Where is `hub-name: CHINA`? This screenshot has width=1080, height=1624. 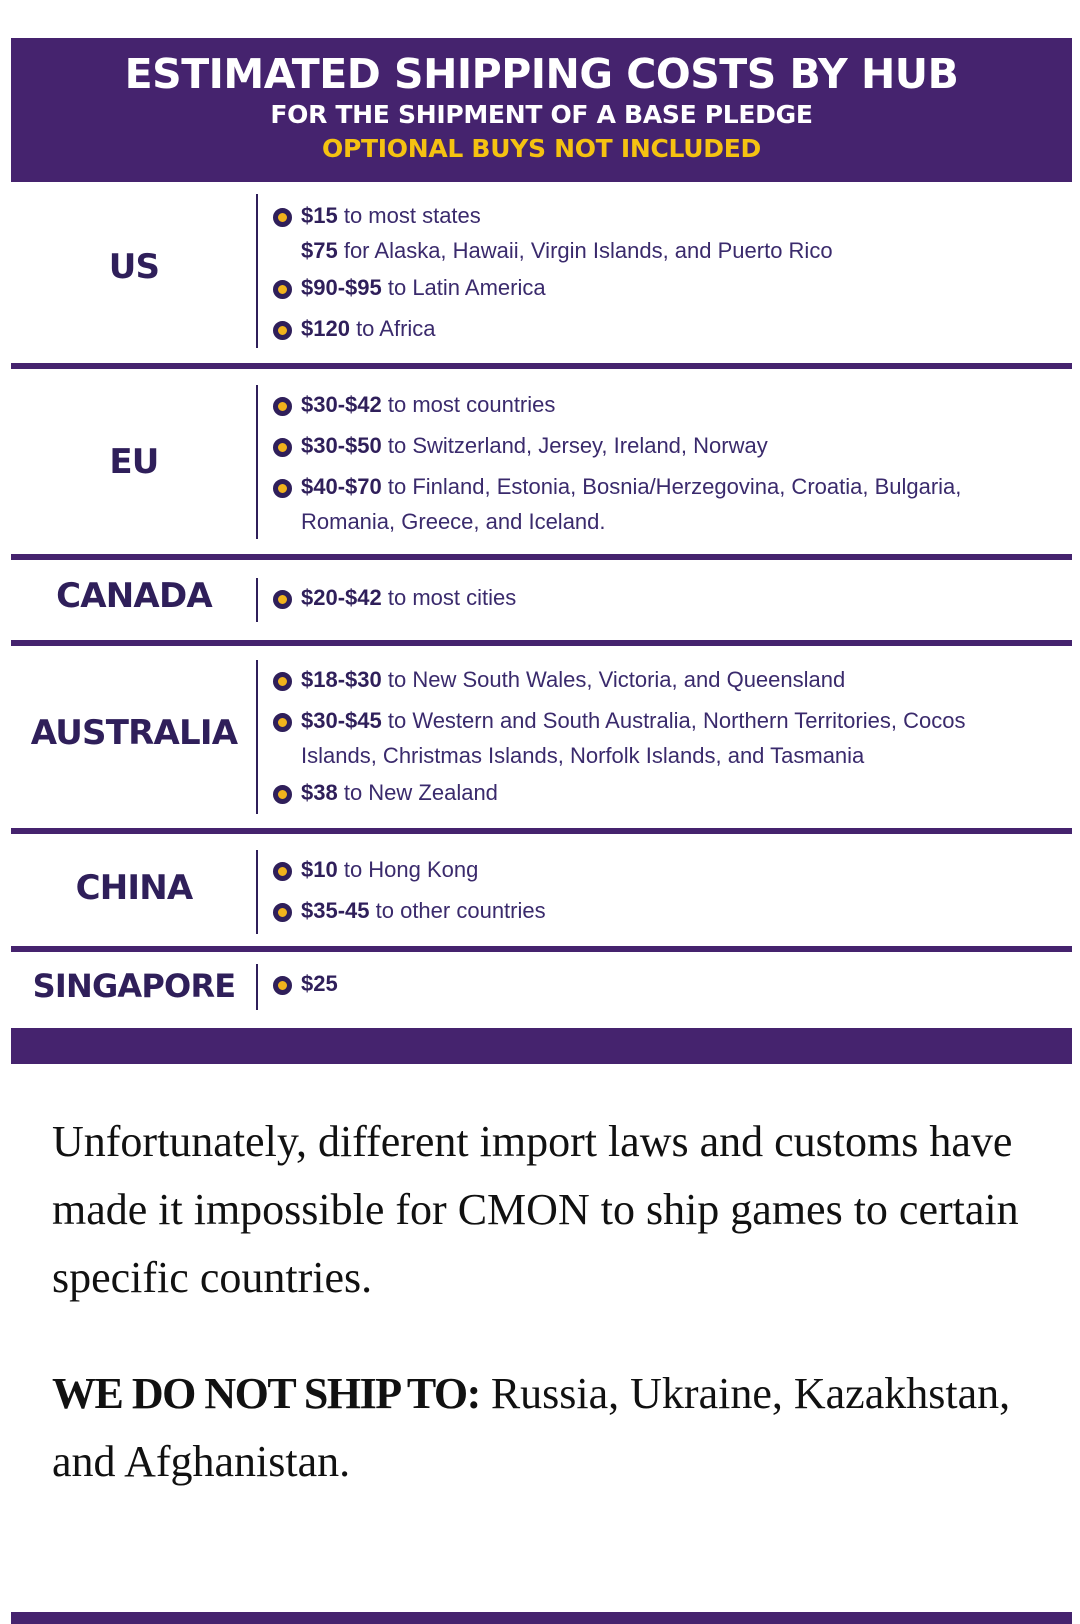 hub-name: CHINA is located at coordinates (134, 888).